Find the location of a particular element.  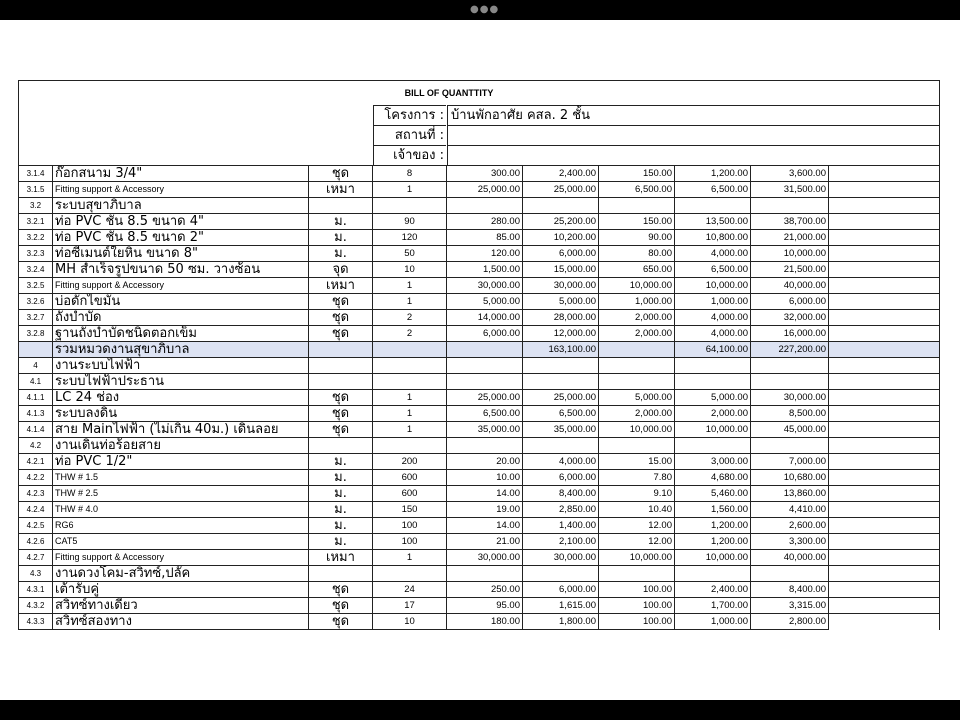

labor-unit-price: 80.00 is located at coordinates (636, 253).